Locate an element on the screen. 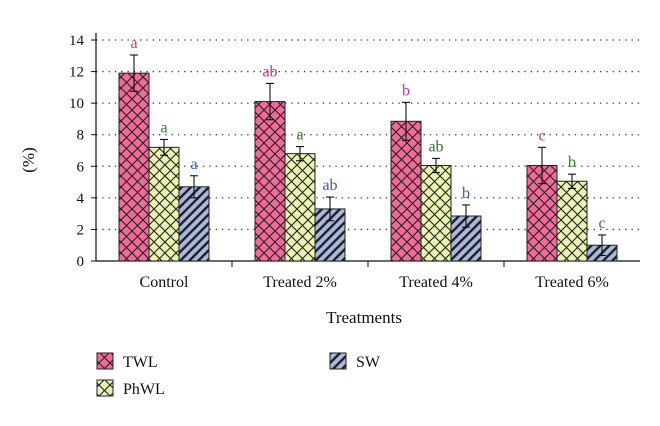 This screenshot has height=426, width=660. x-tick-label: Treated 6% is located at coordinates (572, 282).